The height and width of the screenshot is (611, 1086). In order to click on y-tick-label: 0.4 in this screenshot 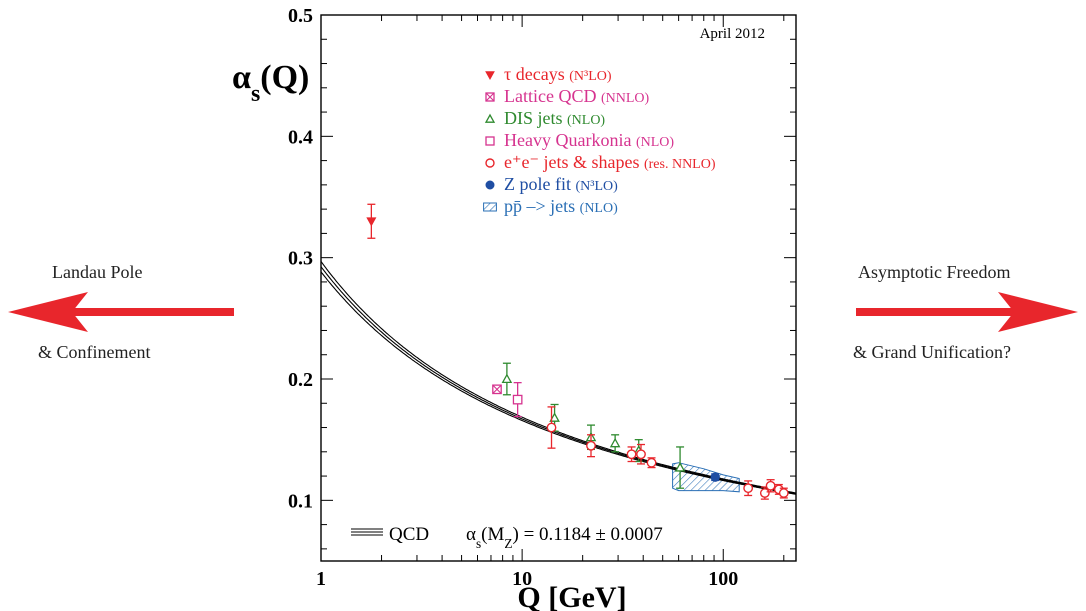, I will do `click(300, 137)`.